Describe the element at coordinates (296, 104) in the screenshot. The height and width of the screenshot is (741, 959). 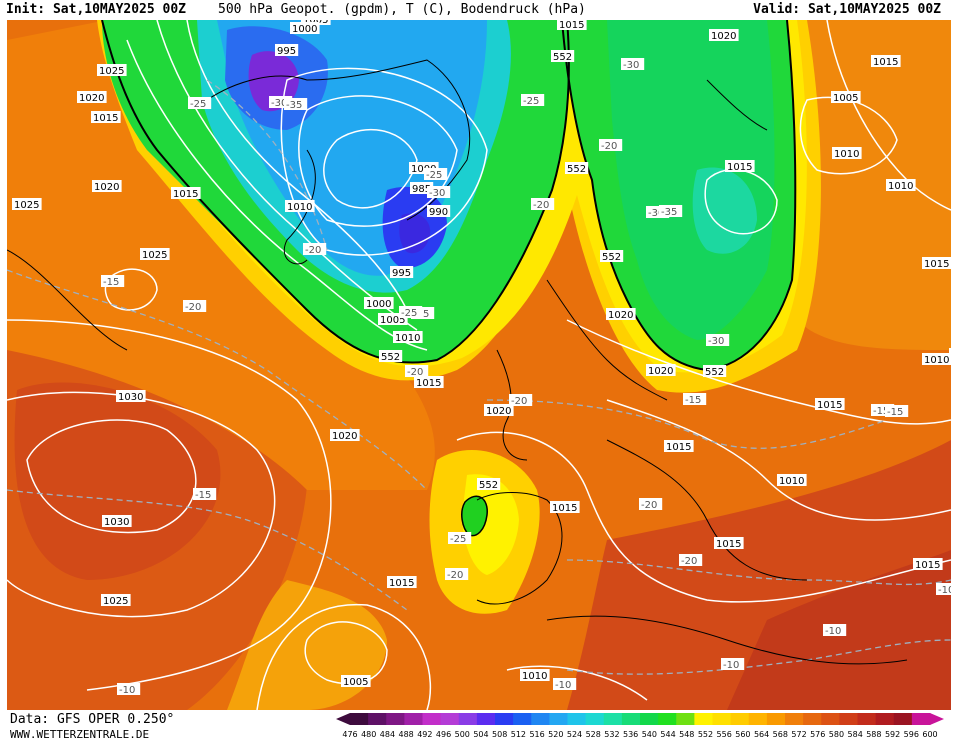
I see `temperature-label: -35` at that location.